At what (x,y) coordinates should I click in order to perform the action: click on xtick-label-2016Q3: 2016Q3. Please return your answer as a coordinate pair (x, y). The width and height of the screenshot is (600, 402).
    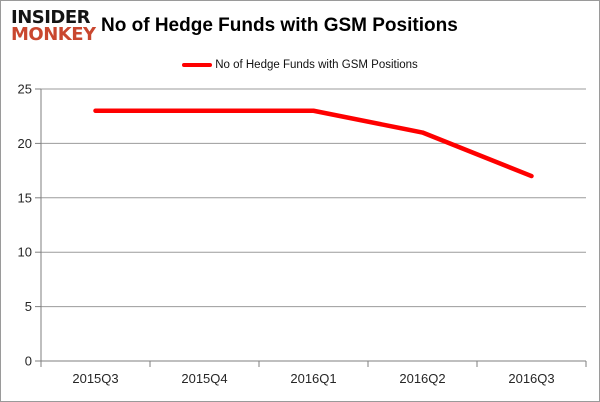
    Looking at the image, I should click on (531, 378).